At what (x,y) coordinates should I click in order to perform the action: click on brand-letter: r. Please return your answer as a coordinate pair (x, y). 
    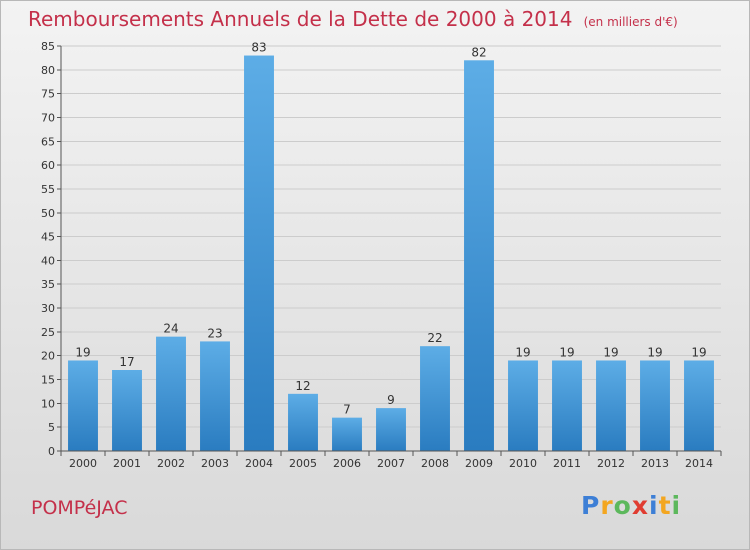
    Looking at the image, I should click on (607, 505).